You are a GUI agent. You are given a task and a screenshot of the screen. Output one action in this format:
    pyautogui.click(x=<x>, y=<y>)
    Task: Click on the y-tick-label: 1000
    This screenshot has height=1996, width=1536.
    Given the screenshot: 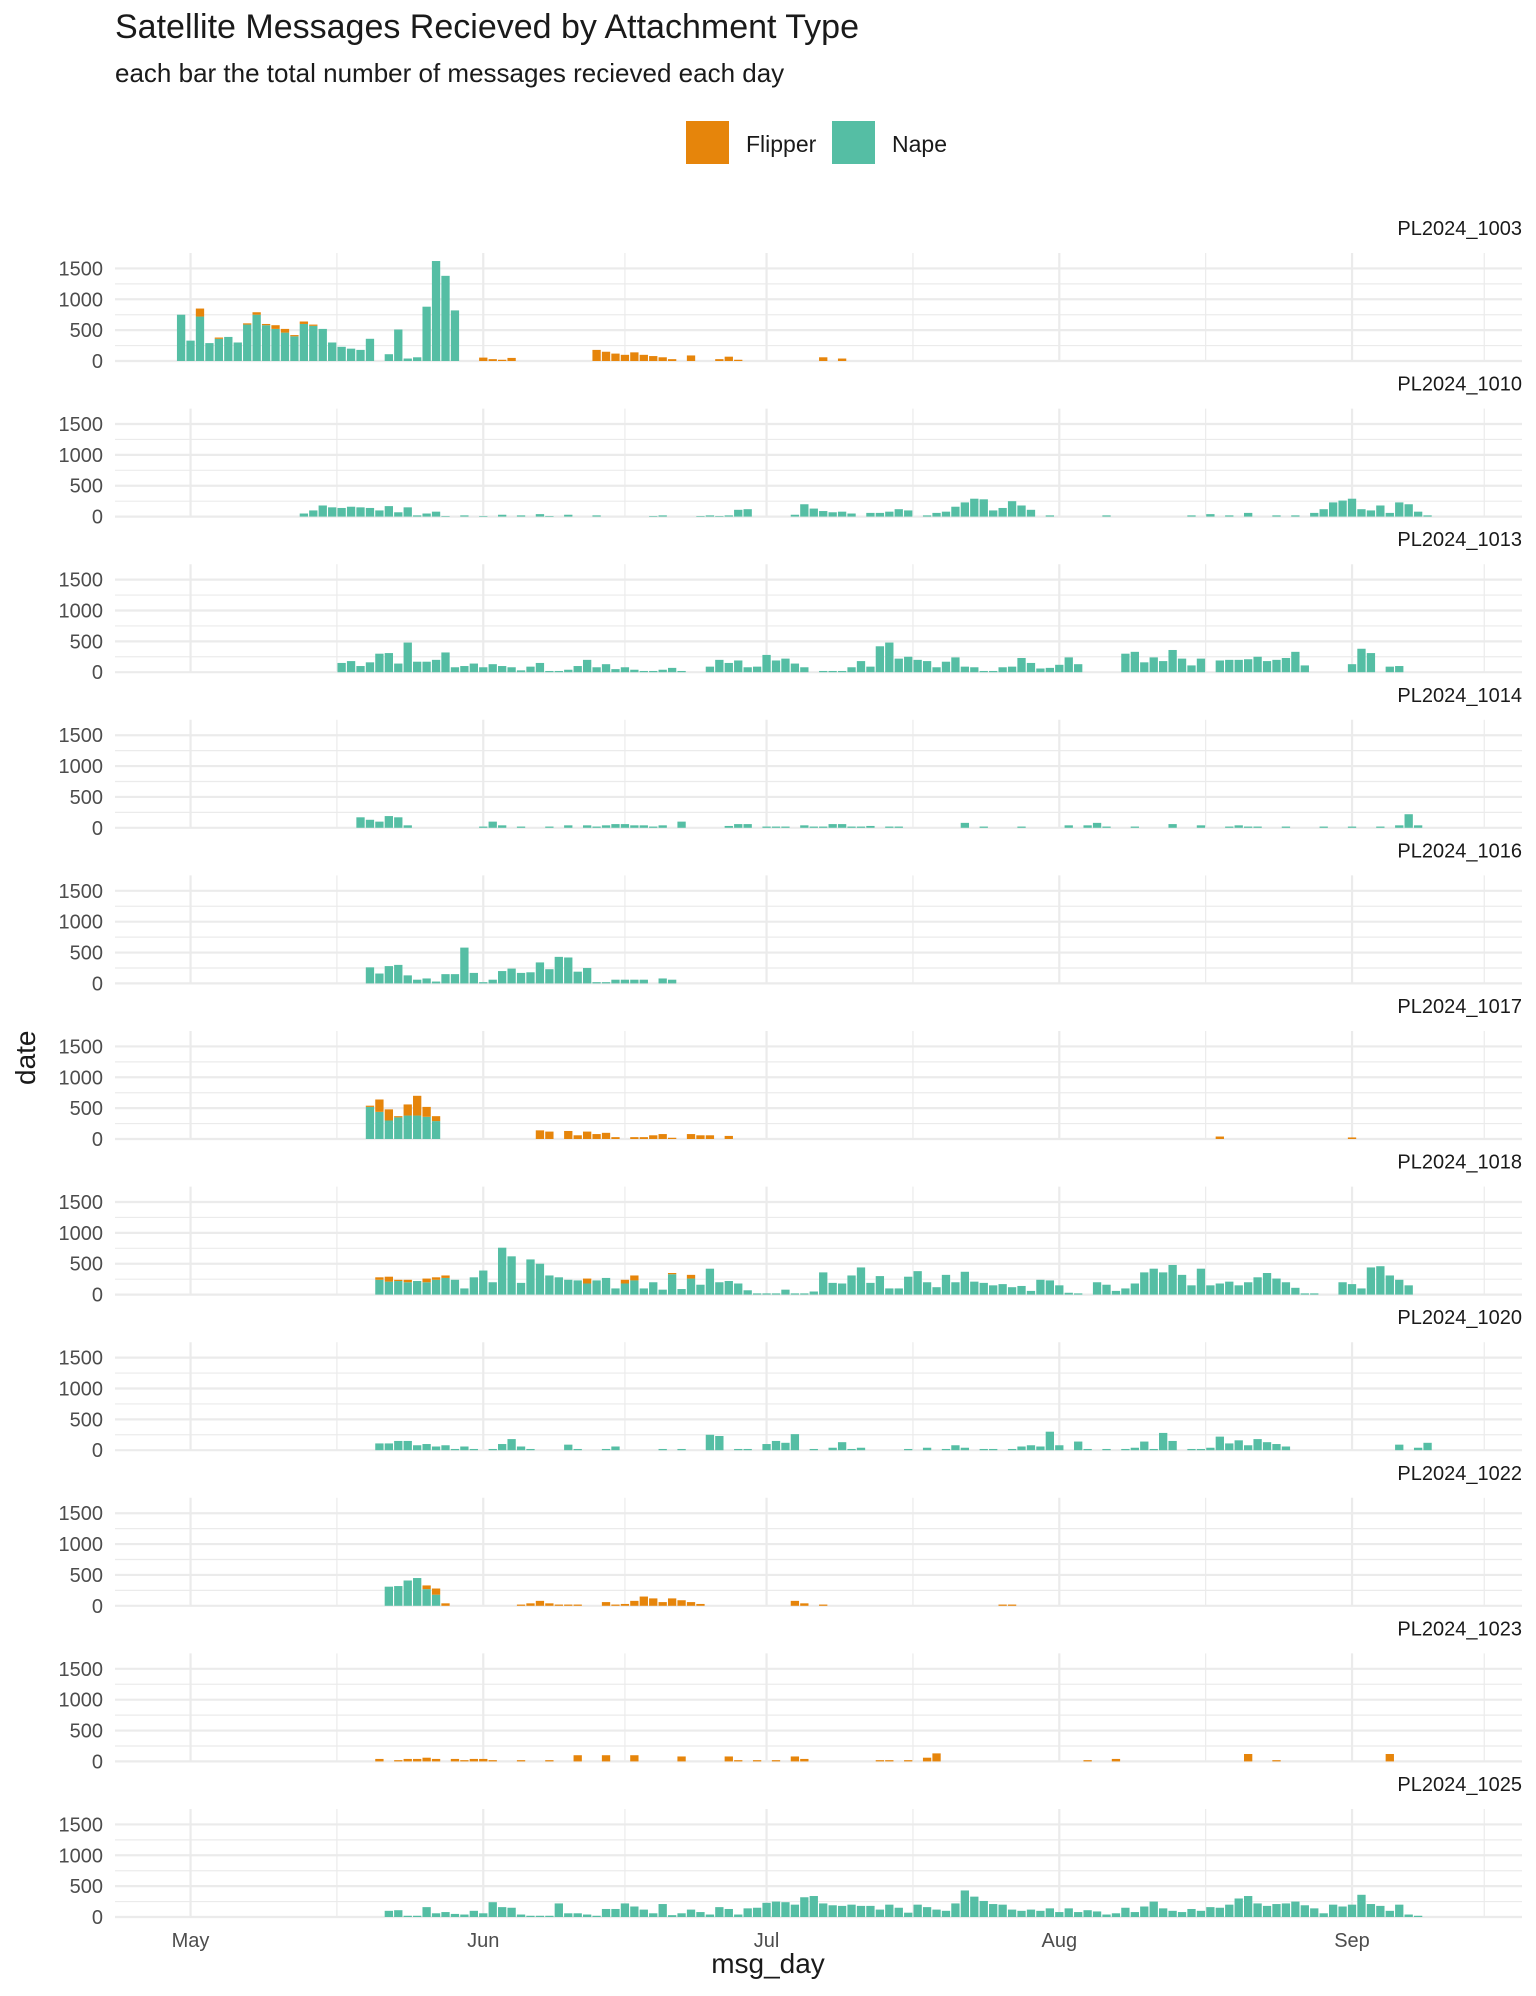 What is the action you would take?
    pyautogui.click(x=81, y=1234)
    